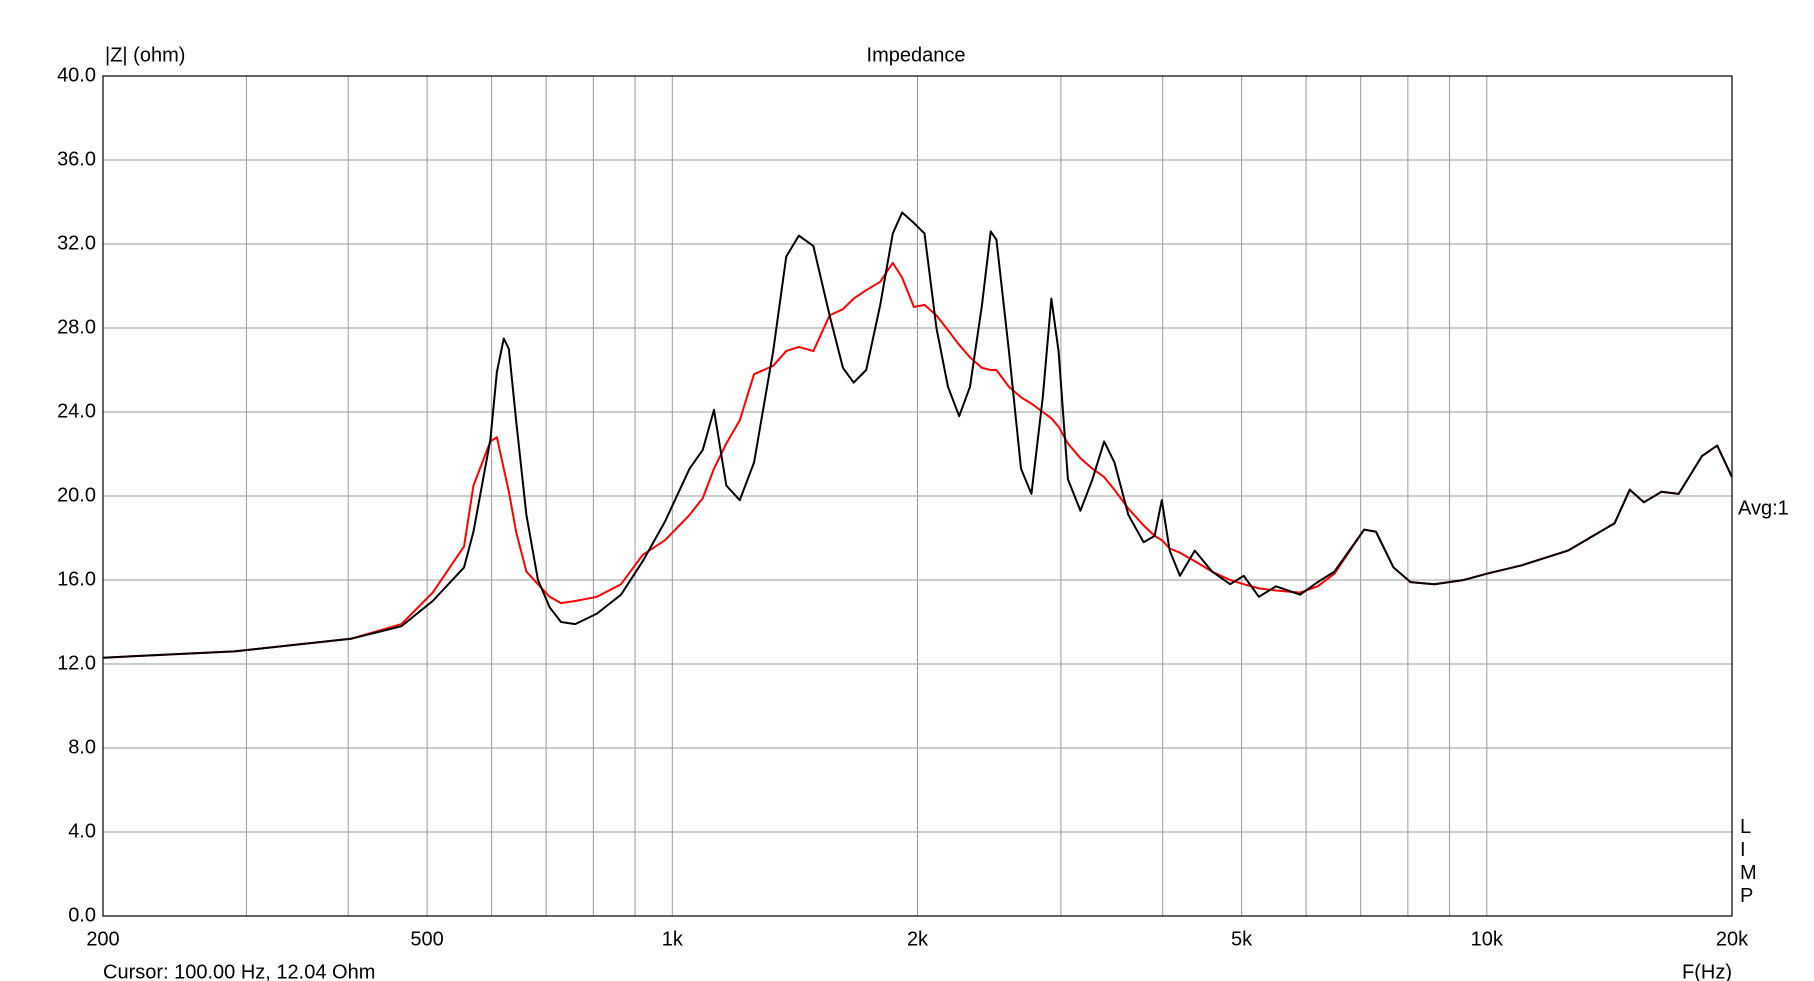 The height and width of the screenshot is (981, 1814). I want to click on y-tick-label: 0.0, so click(82, 915).